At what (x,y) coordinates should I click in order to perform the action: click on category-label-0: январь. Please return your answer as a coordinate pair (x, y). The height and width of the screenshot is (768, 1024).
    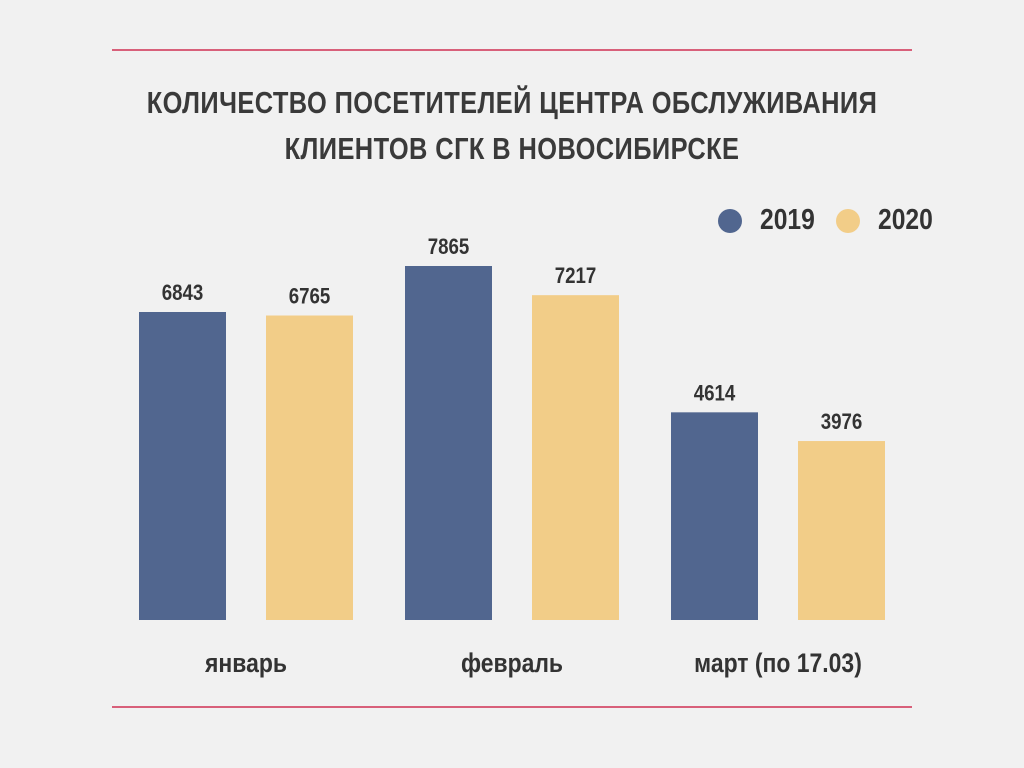
    Looking at the image, I should click on (245, 663).